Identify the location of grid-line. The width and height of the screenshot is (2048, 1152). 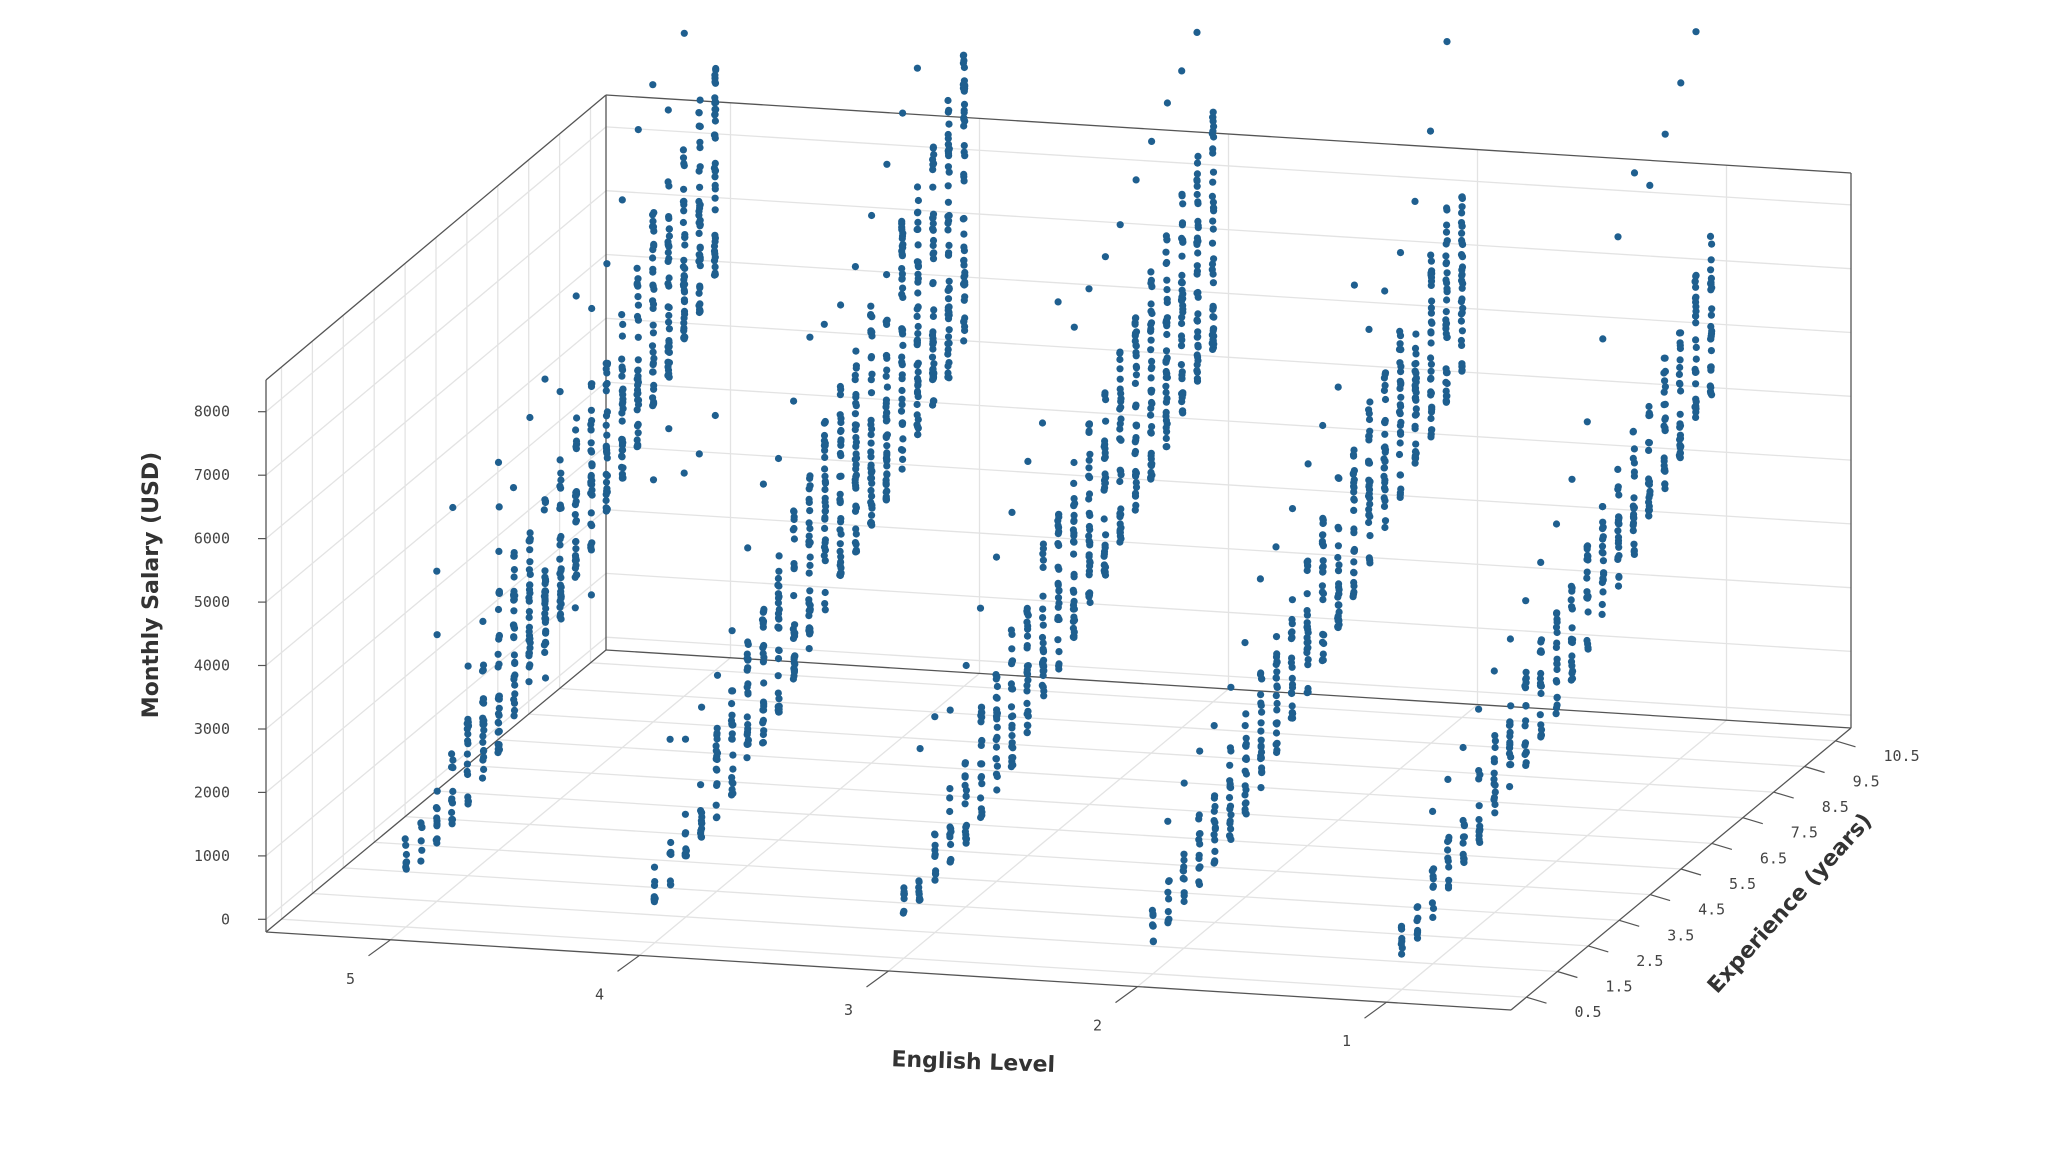
(1028, 855).